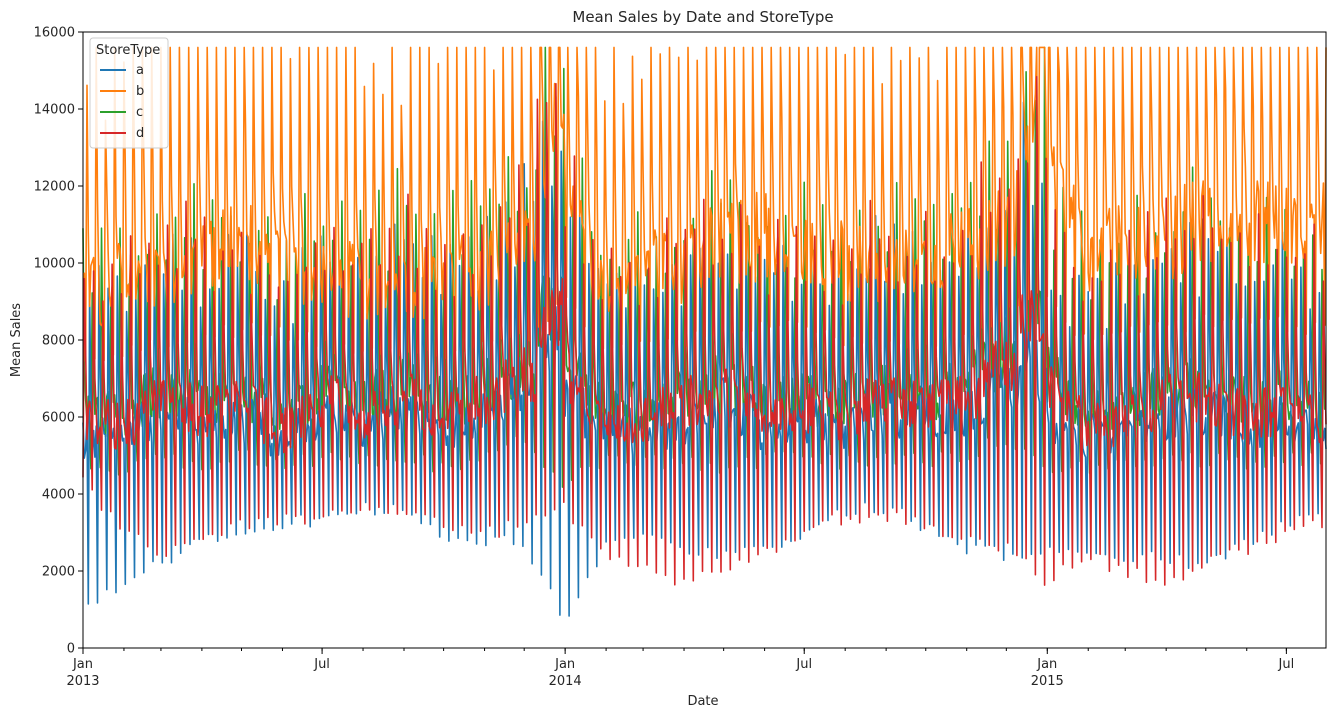  What do you see at coordinates (54, 33) in the screenshot?
I see `y-tick-label: 16000` at bounding box center [54, 33].